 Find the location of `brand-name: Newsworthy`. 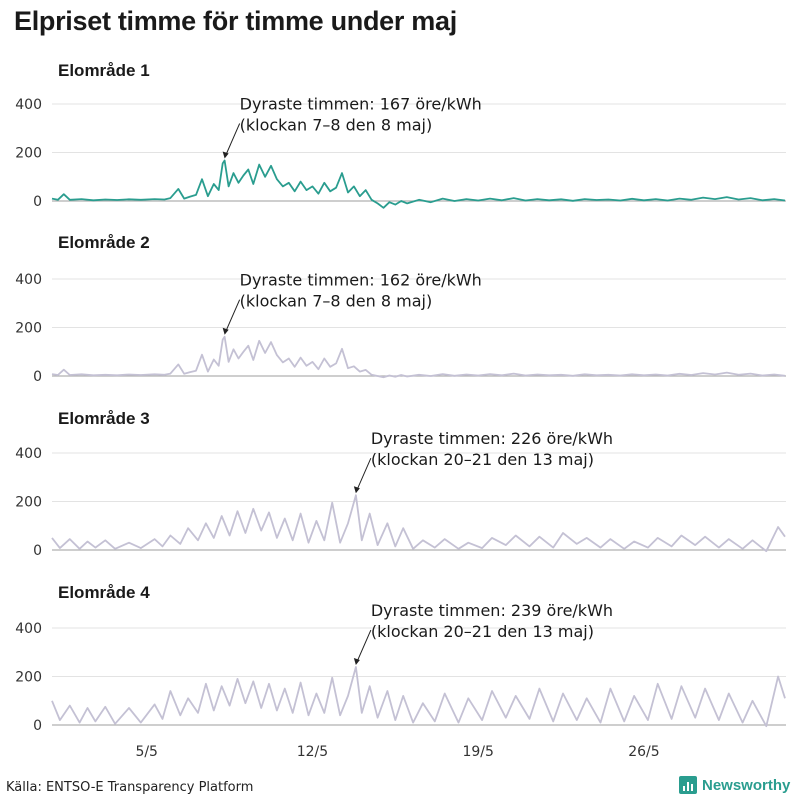

brand-name: Newsworthy is located at coordinates (746, 785).